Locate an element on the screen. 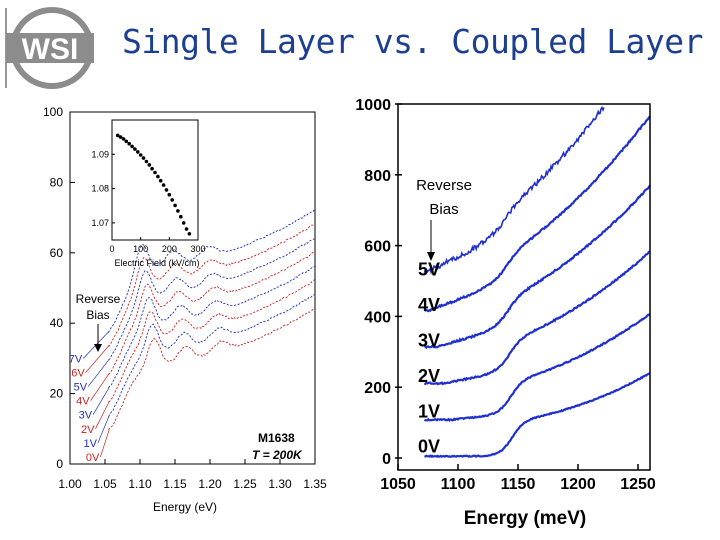 Image resolution: width=720 pixels, height=540 pixels. left-series-5V is located at coordinates (211, 299).